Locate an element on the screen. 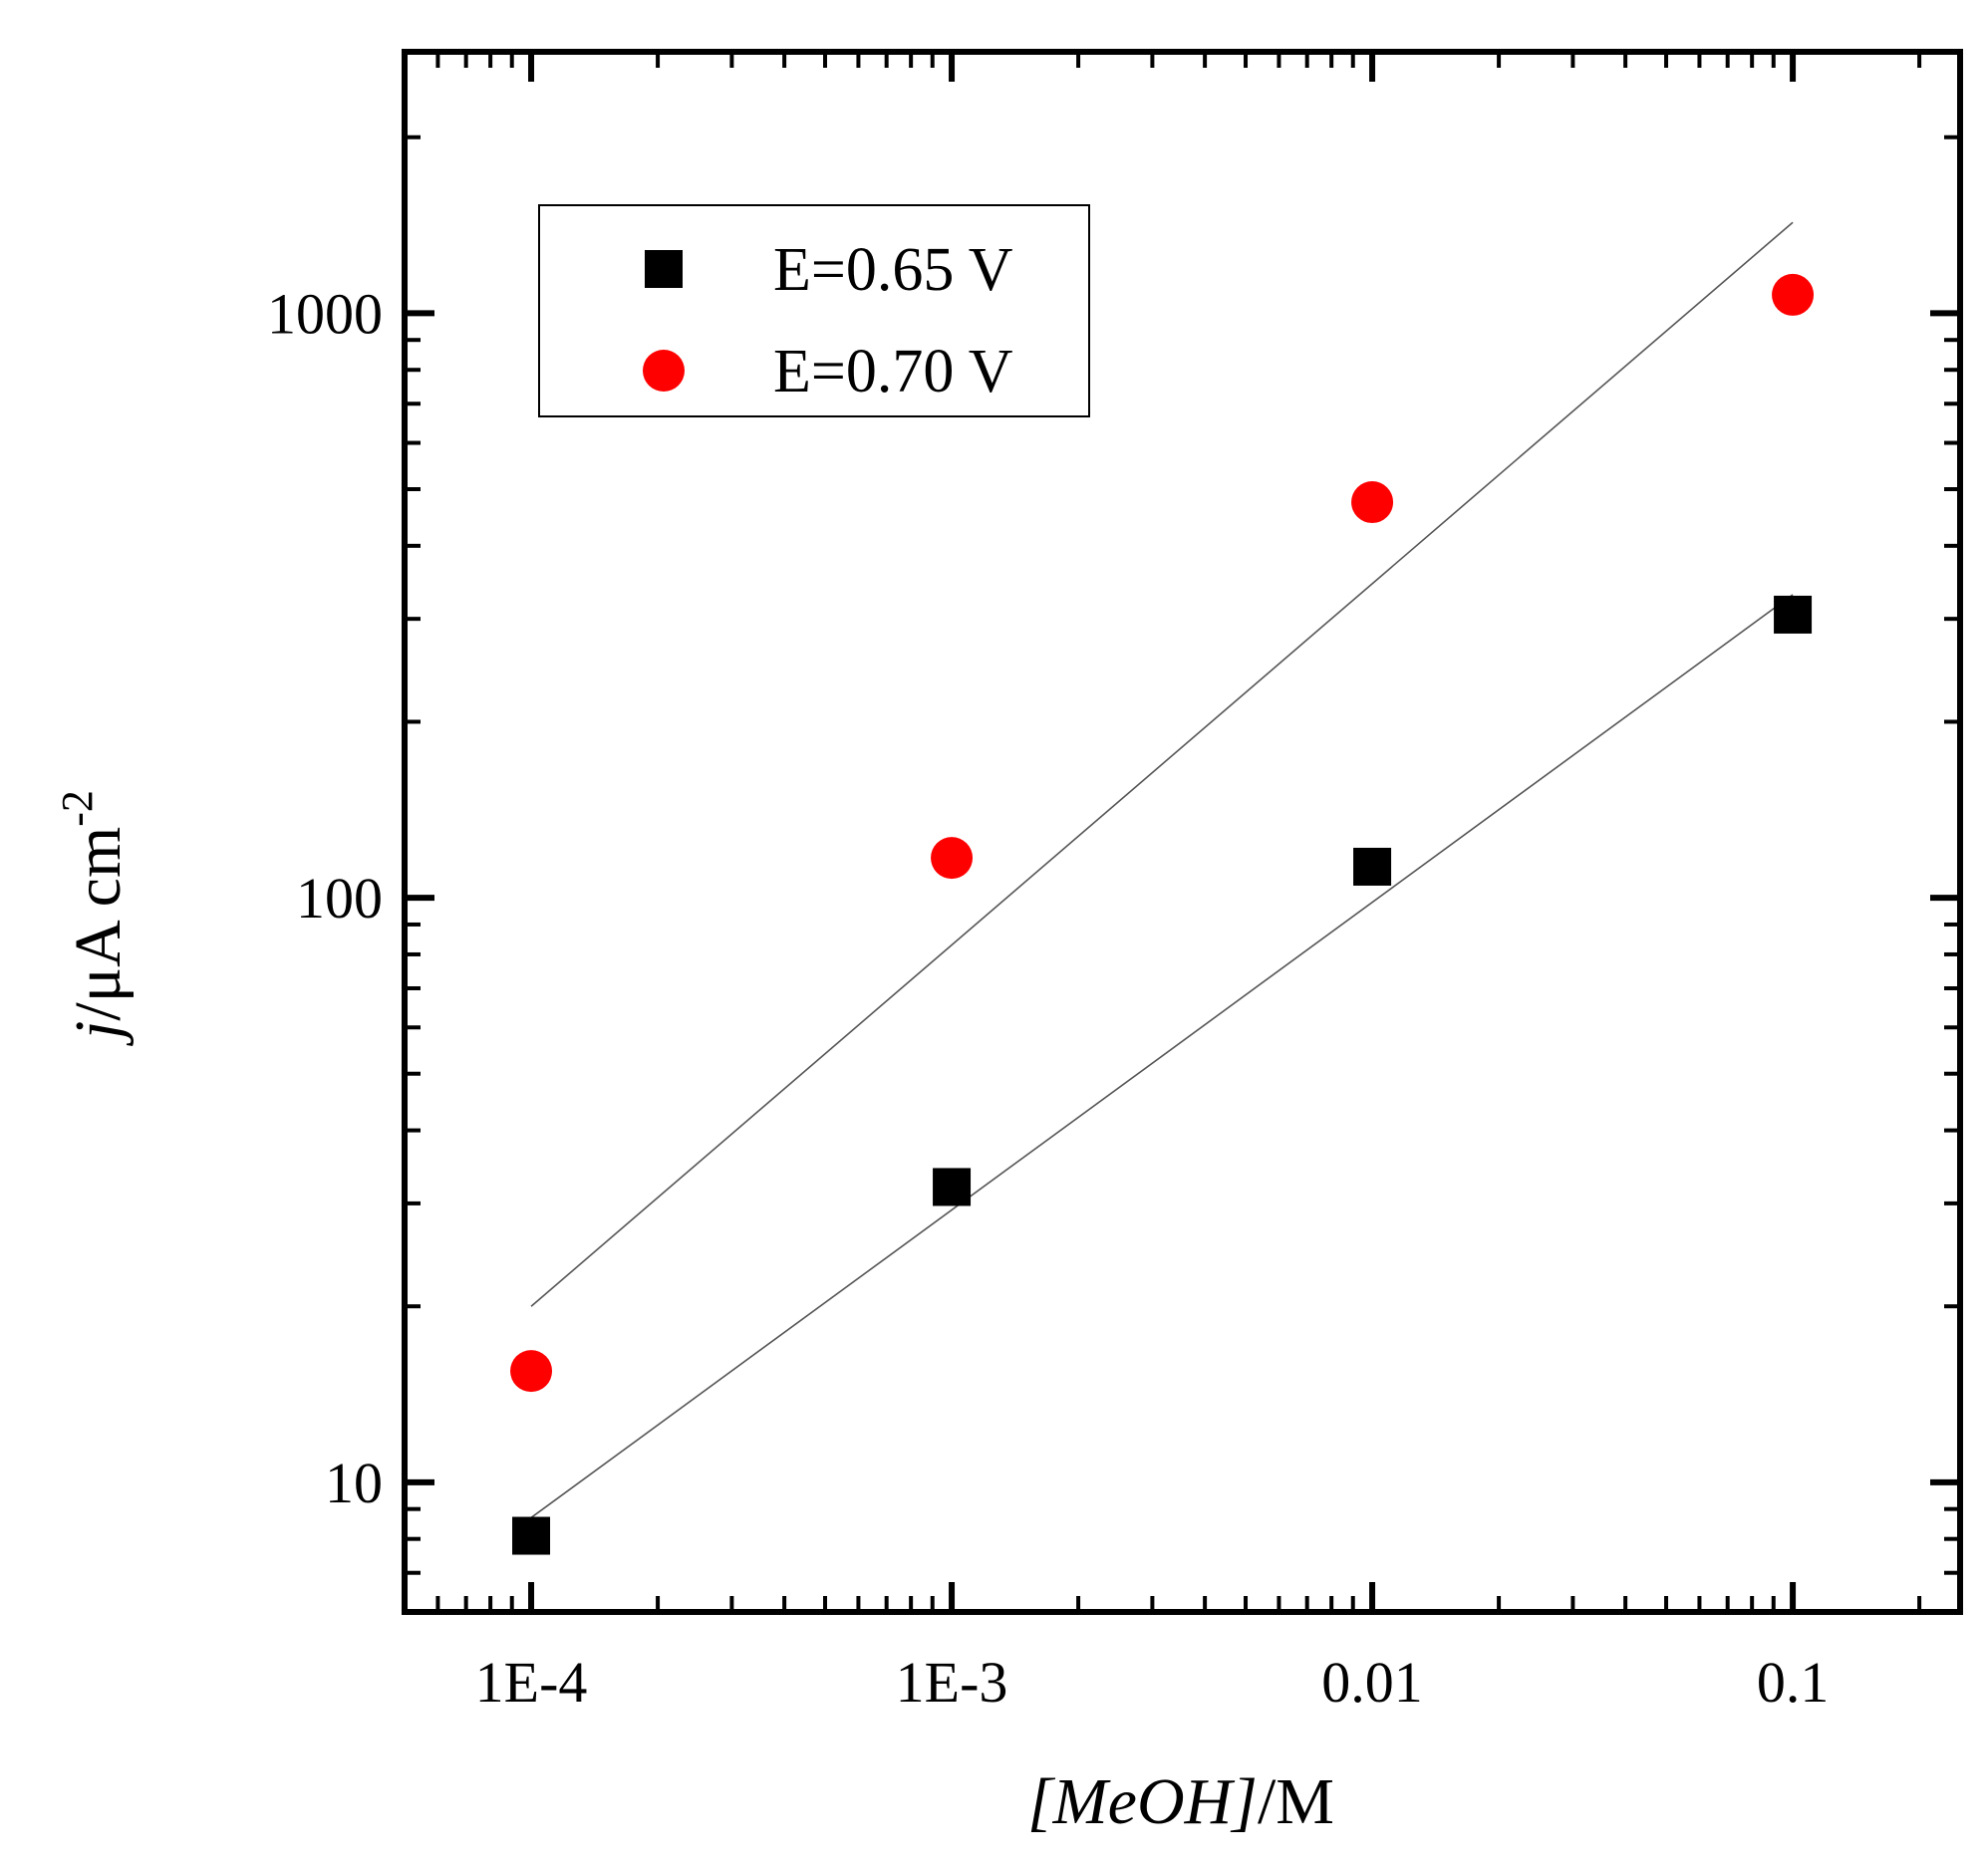 Image resolution: width=1988 pixels, height=1870 pixels. legend-marker-square is located at coordinates (664, 269).